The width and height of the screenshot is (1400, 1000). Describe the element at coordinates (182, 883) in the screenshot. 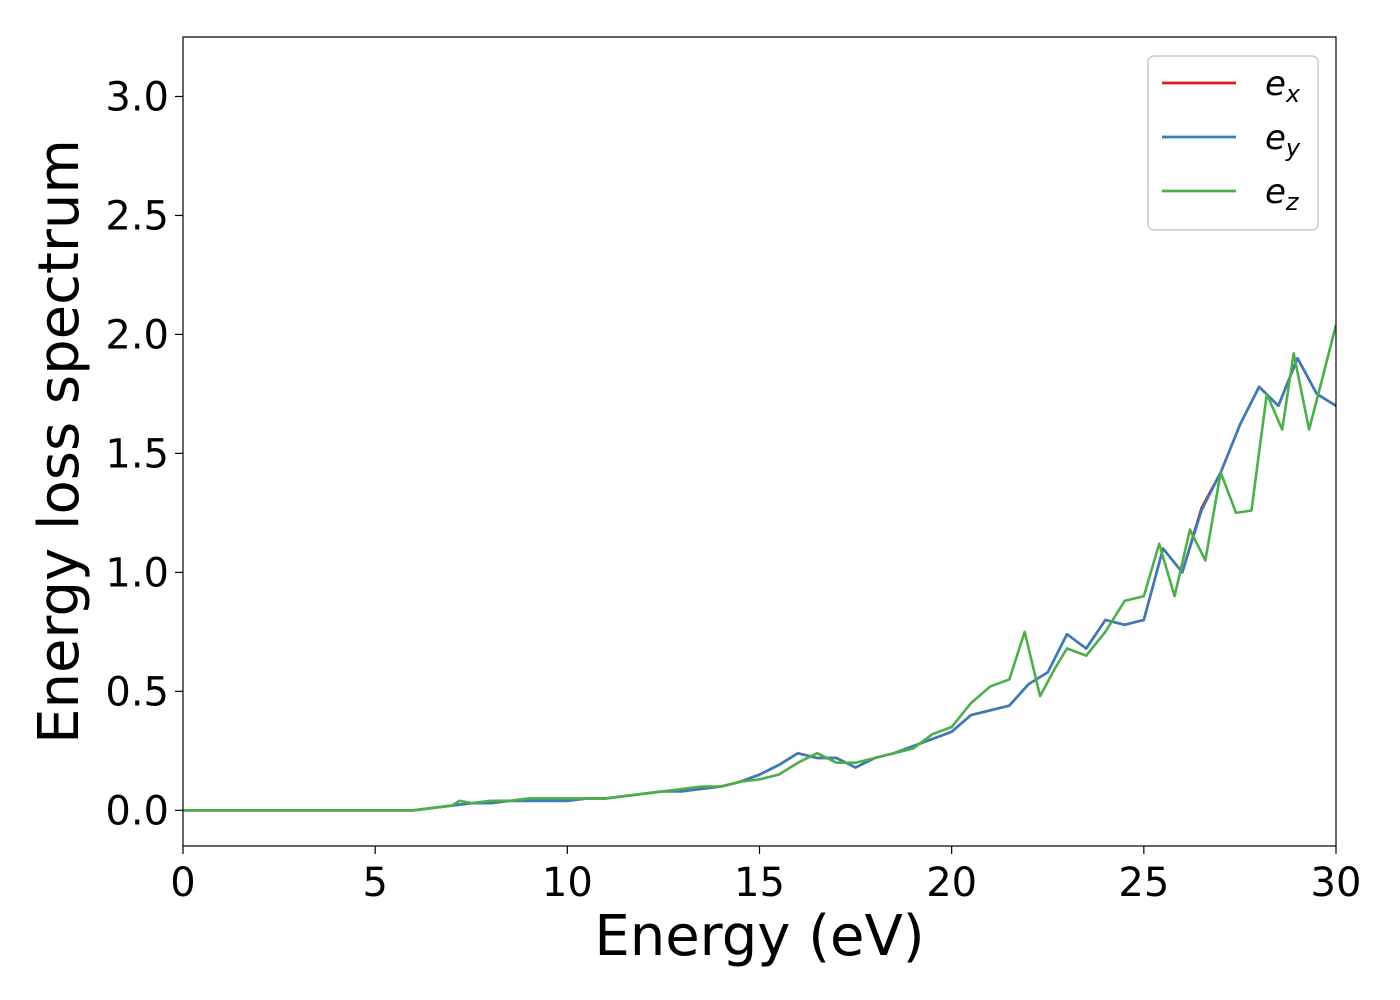

I see `x-tick-label: 0` at that location.